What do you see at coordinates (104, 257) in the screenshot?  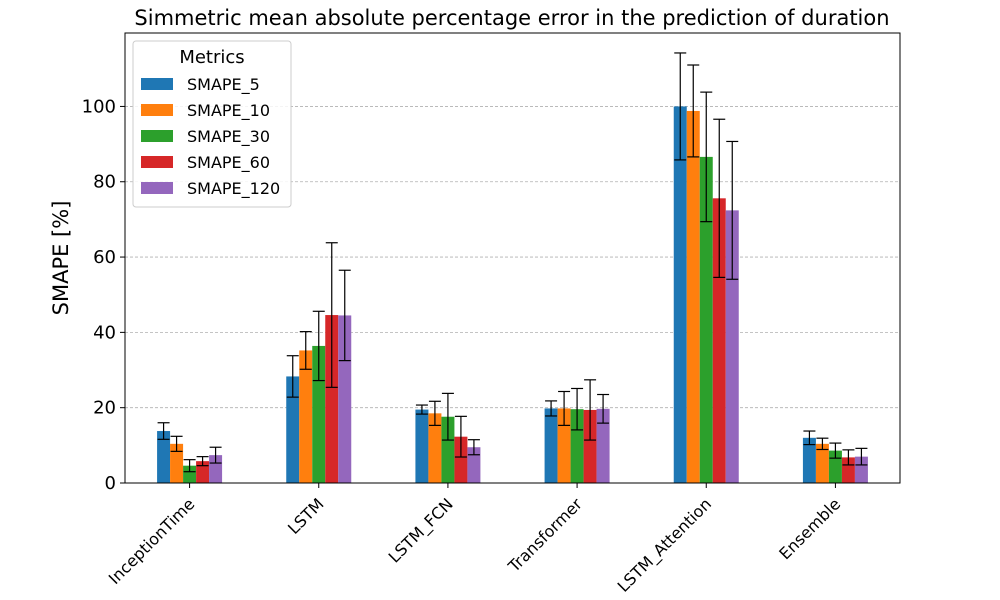 I see `y-tick-label: 60` at bounding box center [104, 257].